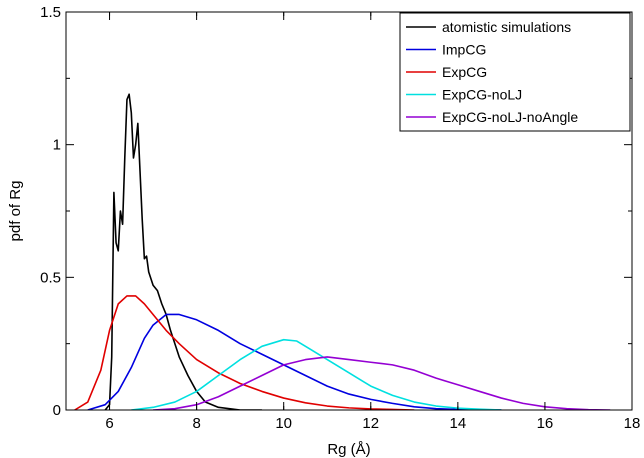 This screenshot has width=644, height=458. What do you see at coordinates (109, 423) in the screenshot?
I see `x-tick-label: 6` at bounding box center [109, 423].